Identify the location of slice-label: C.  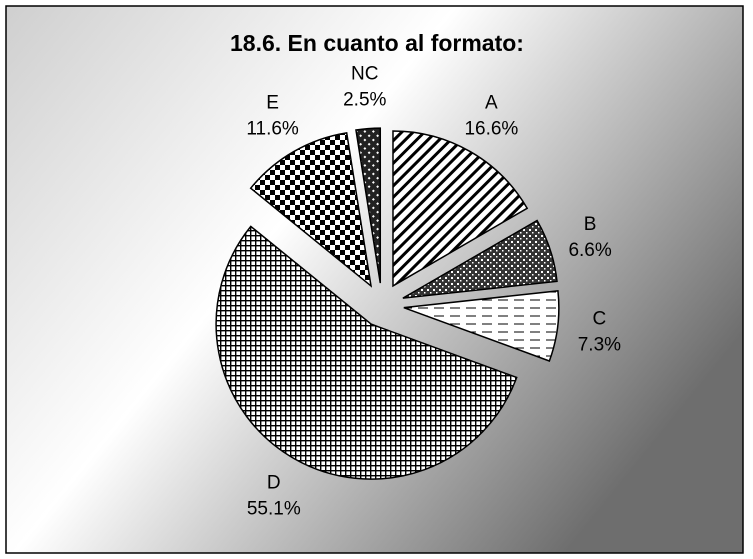
(600, 319).